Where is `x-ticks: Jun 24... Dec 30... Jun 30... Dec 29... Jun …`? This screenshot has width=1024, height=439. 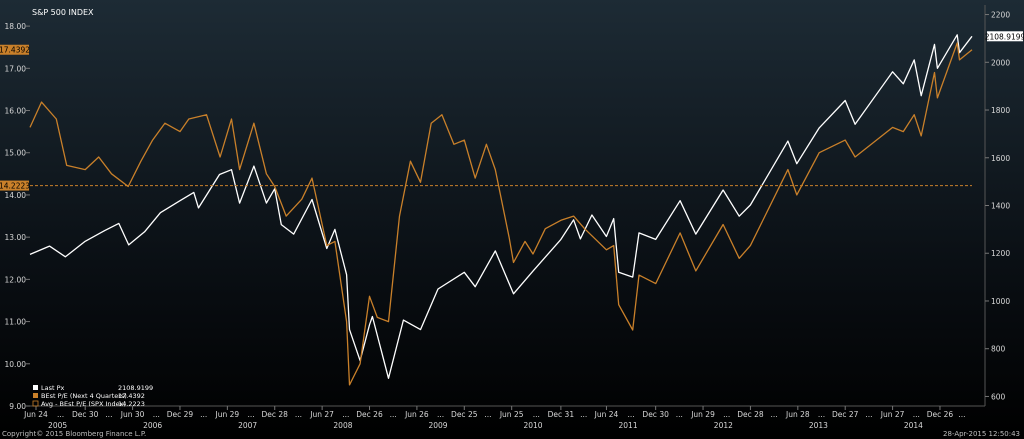
x-ticks: Jun 24... Dec 30... Jun 30... Dec 29... Jun … is located at coordinates (494, 412).